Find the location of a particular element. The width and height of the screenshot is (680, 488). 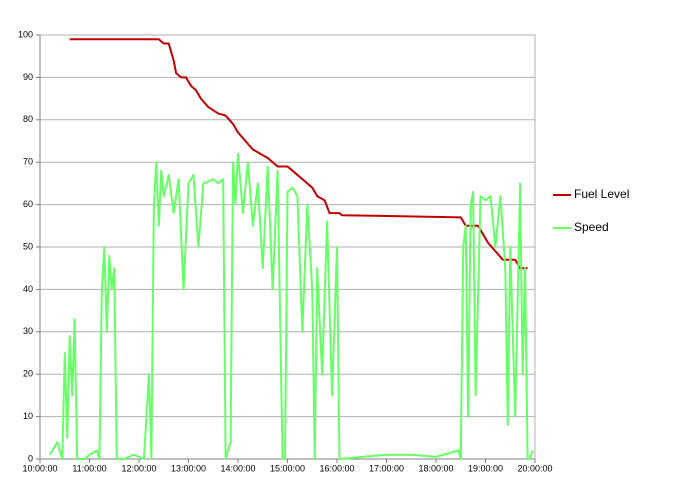

x-tick-label: 16:00:00 is located at coordinates (336, 468).